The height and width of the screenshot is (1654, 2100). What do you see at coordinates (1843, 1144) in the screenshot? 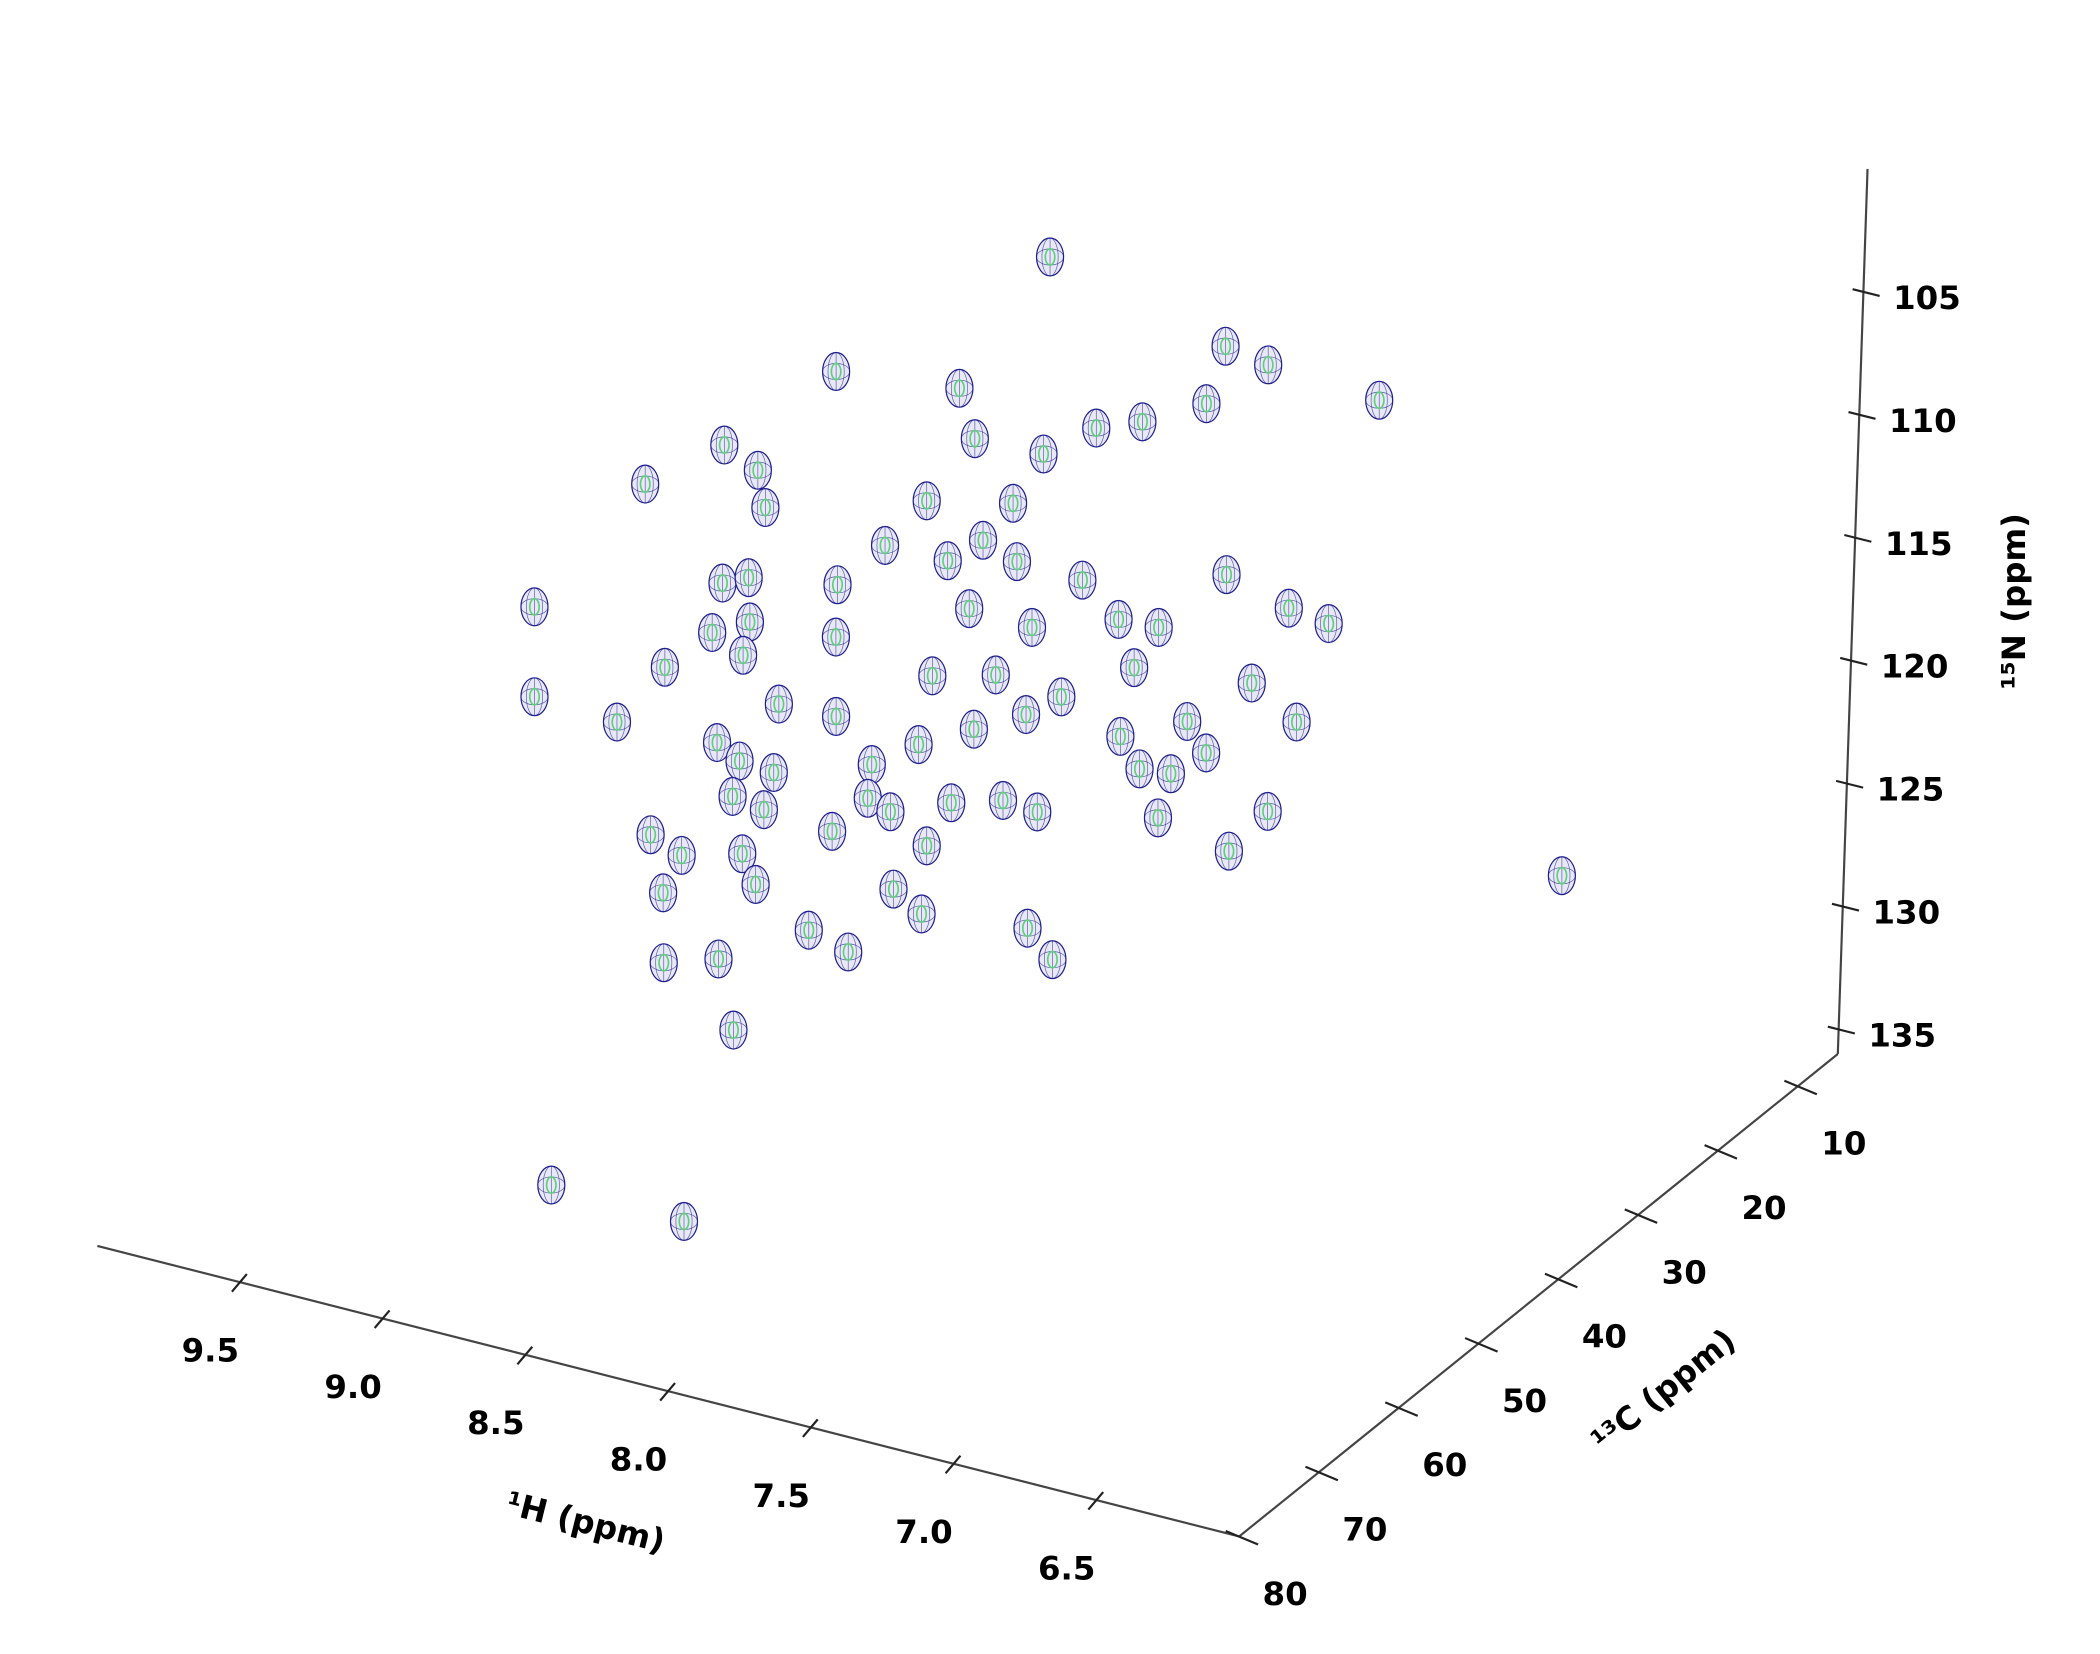
I see `y-tick-label: 10` at bounding box center [1843, 1144].